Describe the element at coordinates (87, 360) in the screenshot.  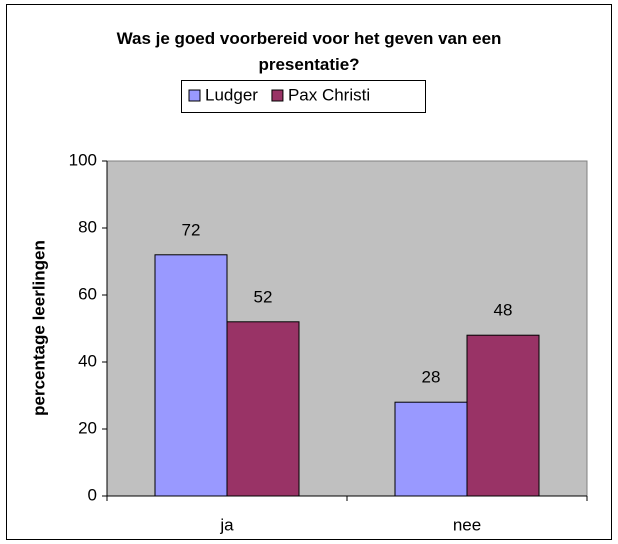
I see `y-tick-label: 40` at that location.